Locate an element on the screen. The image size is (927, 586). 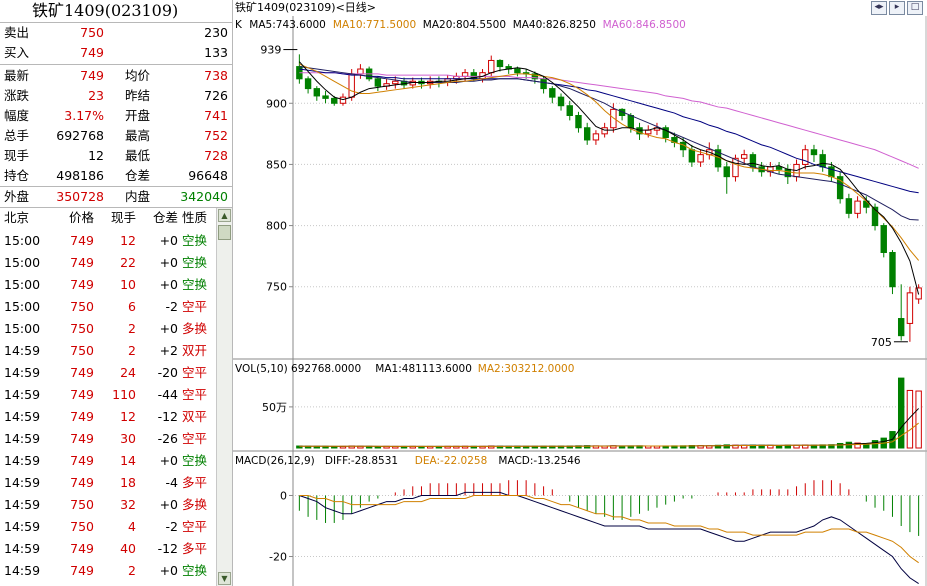
stat-label: 最低 is located at coordinates (138, 155).